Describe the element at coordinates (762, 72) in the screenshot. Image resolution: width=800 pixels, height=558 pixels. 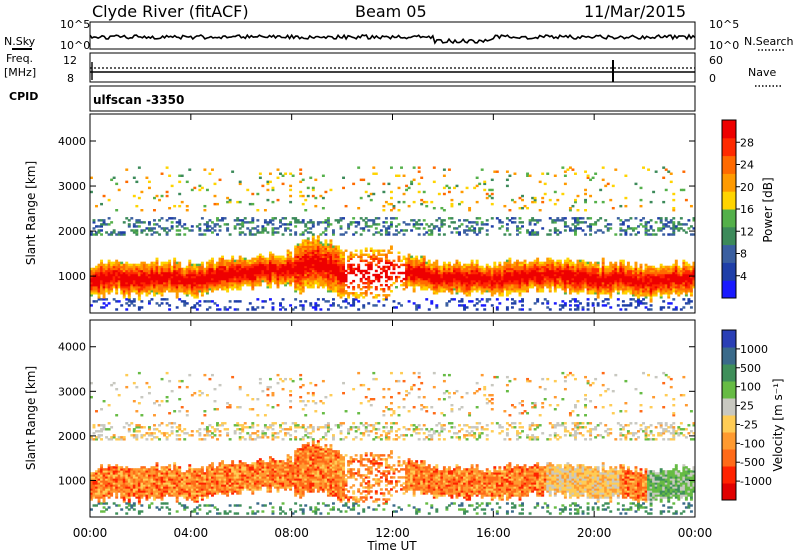
I see `nave-label: Nave` at that location.